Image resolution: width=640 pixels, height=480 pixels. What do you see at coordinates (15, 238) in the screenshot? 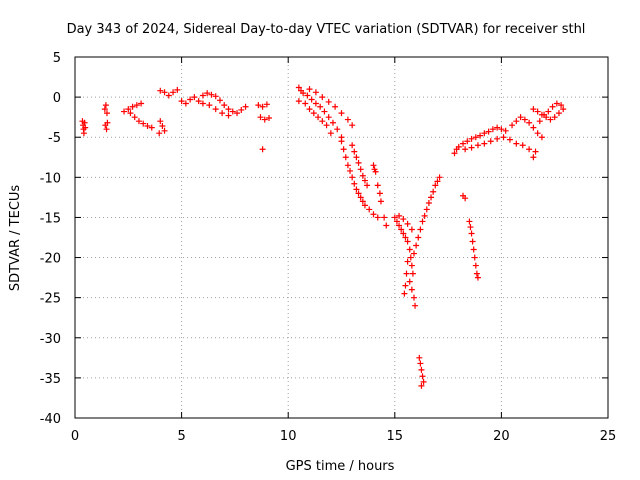
I see `y-axis-label: SDTVAR / TECUs` at bounding box center [15, 238].